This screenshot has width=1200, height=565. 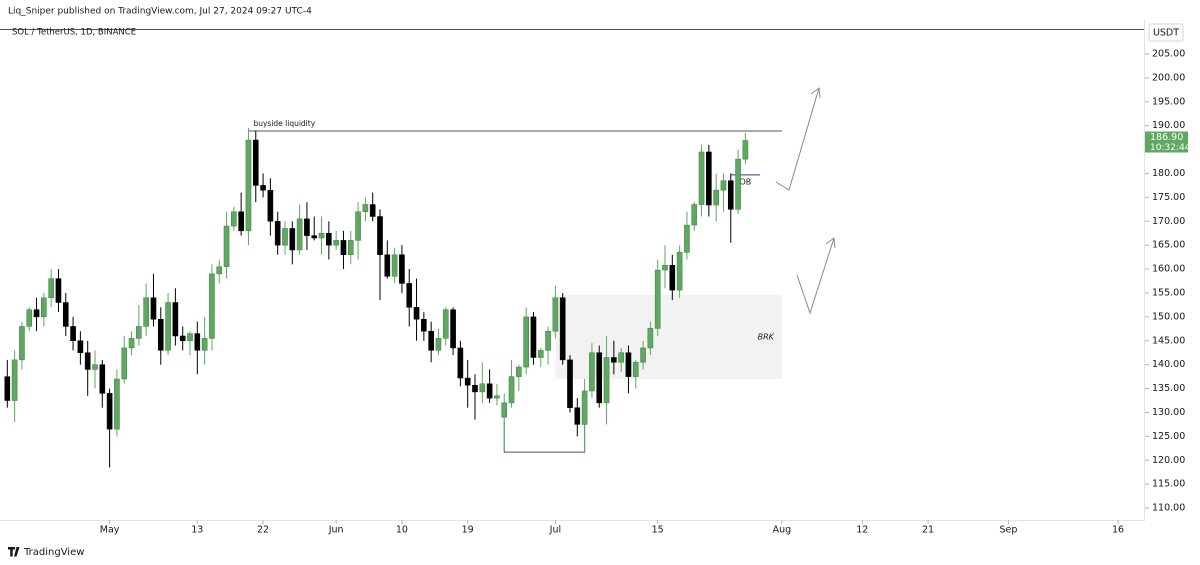 I want to click on currency-box, so click(x=1166, y=32).